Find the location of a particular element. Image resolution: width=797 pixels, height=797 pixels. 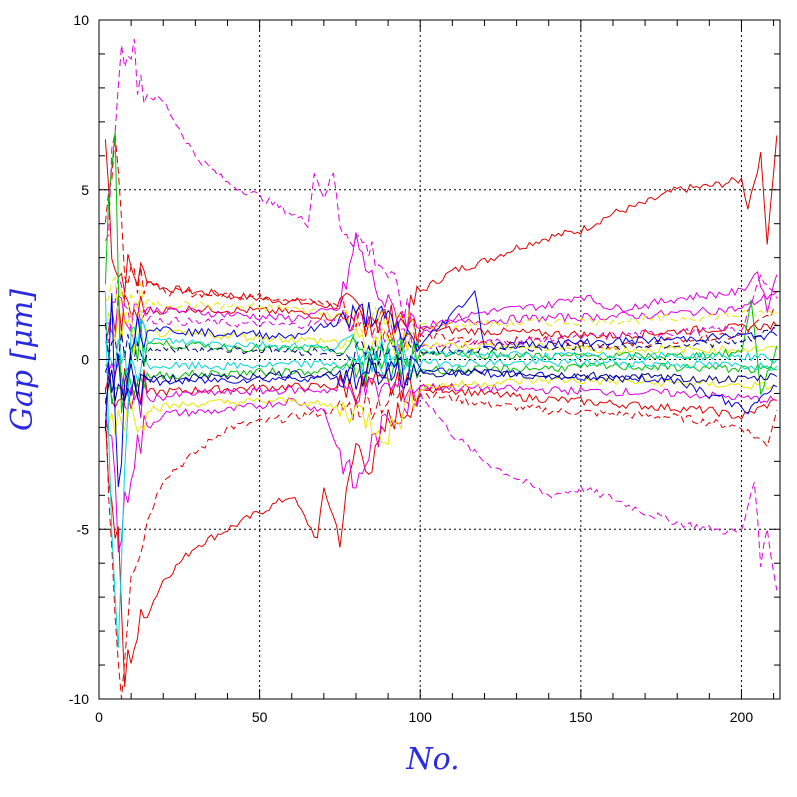

x-tick-label: 150 is located at coordinates (581, 717).